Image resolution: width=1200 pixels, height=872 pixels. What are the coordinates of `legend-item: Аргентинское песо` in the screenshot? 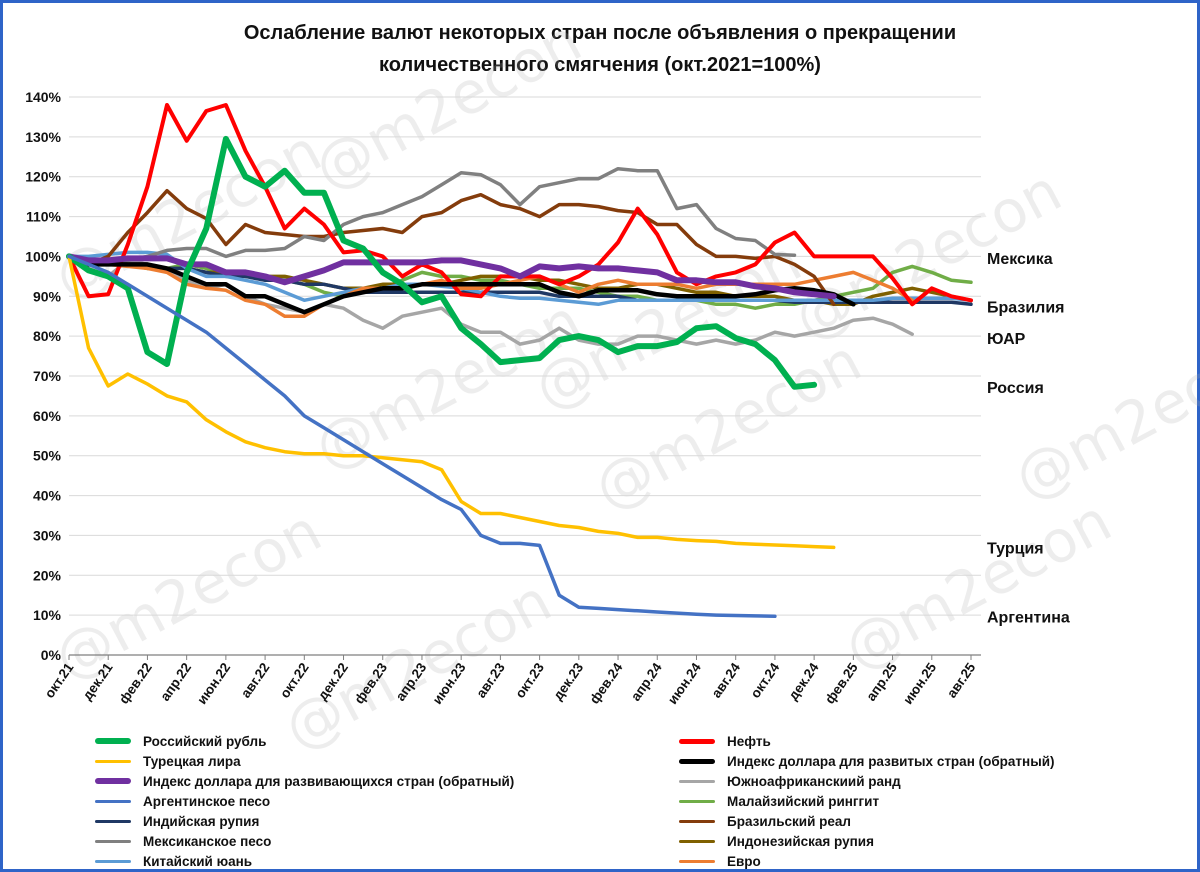 It's located at (304, 801).